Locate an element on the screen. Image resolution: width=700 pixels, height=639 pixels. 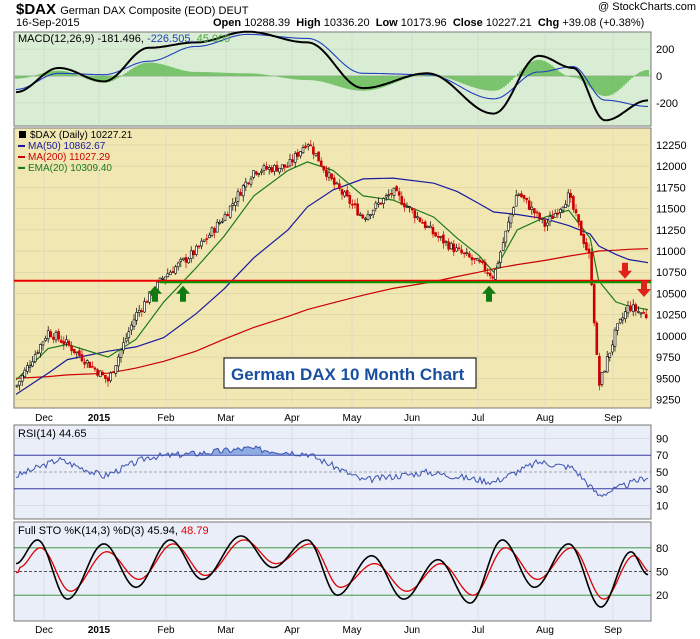
legend-entry: EMA(20) 10309.40 is located at coordinates (70, 168).